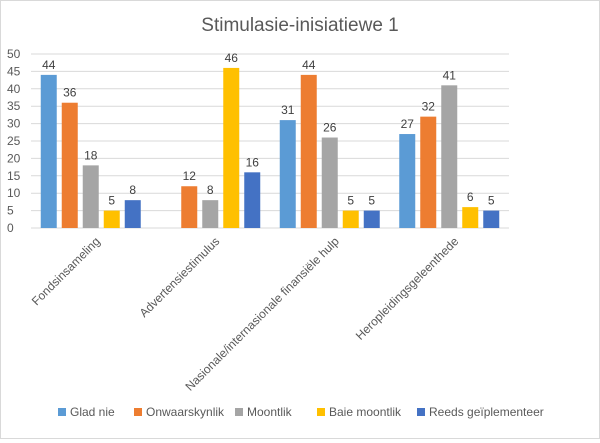 This screenshot has height=443, width=600. Describe the element at coordinates (66, 271) in the screenshot. I see `x-category-label: Fondsinsameling` at that location.